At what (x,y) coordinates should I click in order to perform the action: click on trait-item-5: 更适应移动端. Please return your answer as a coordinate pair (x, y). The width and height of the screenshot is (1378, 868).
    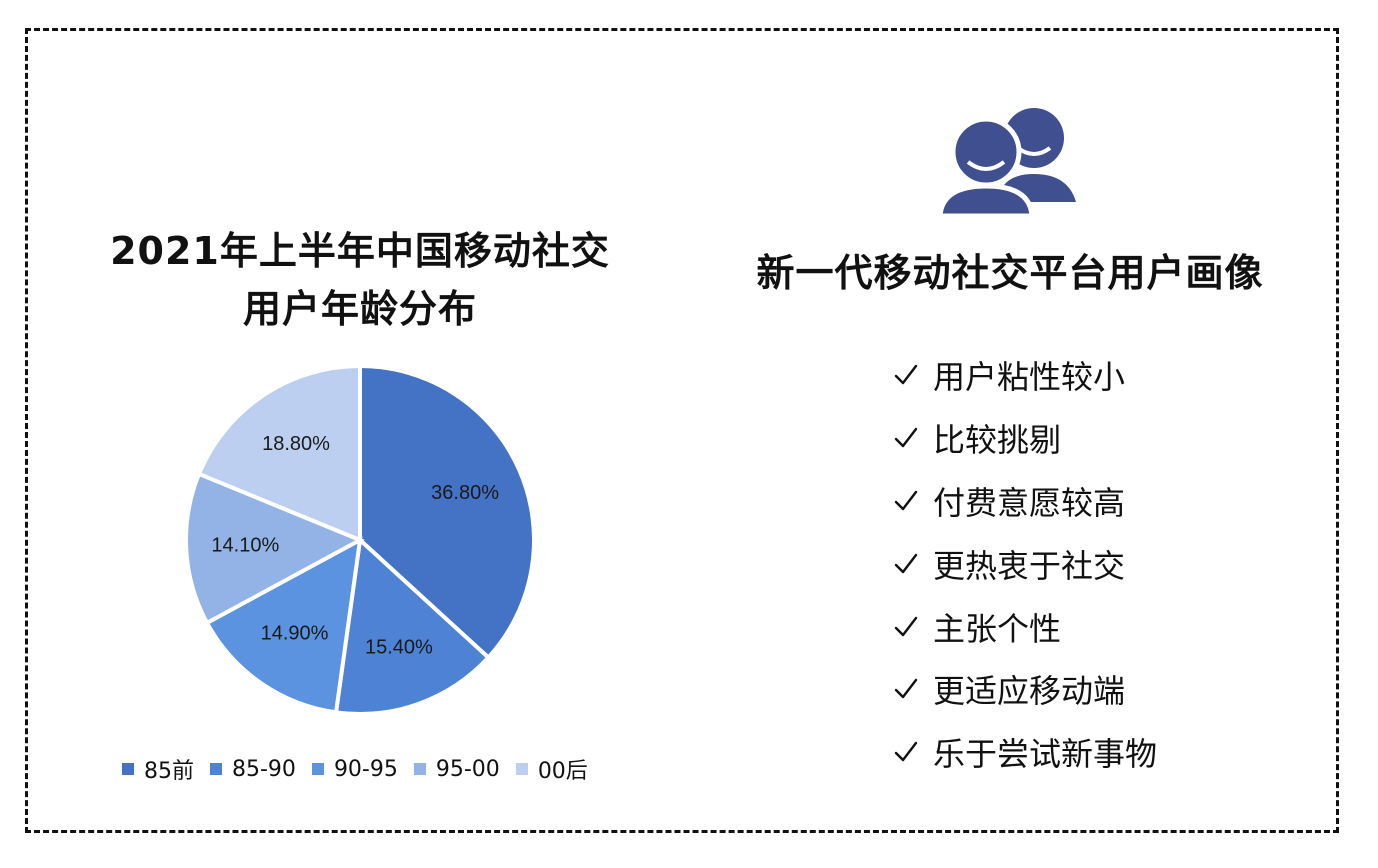
    Looking at the image, I should click on (1025, 689).